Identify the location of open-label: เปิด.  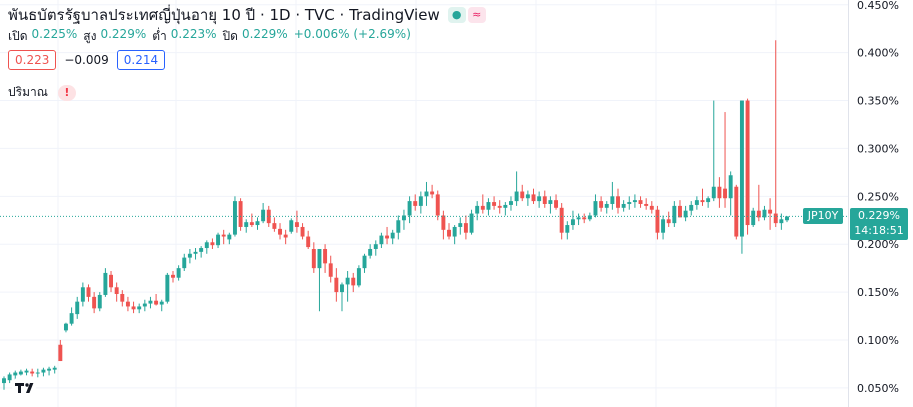
(18, 36).